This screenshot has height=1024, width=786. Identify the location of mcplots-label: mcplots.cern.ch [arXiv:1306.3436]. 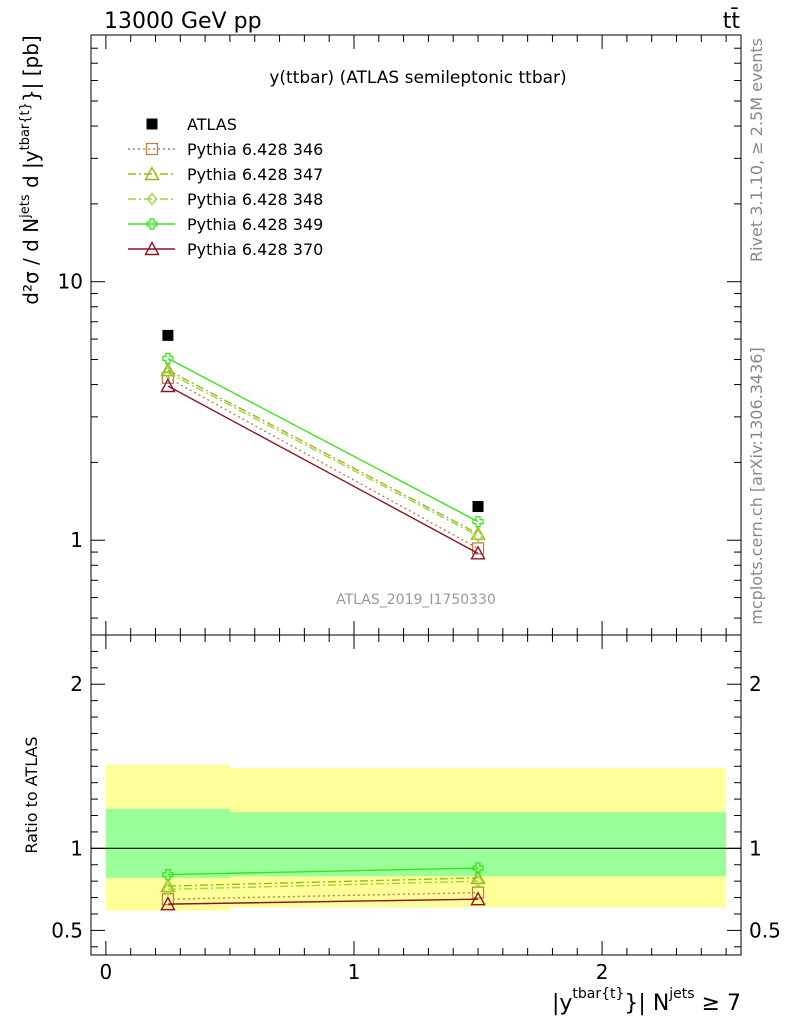
(756, 485).